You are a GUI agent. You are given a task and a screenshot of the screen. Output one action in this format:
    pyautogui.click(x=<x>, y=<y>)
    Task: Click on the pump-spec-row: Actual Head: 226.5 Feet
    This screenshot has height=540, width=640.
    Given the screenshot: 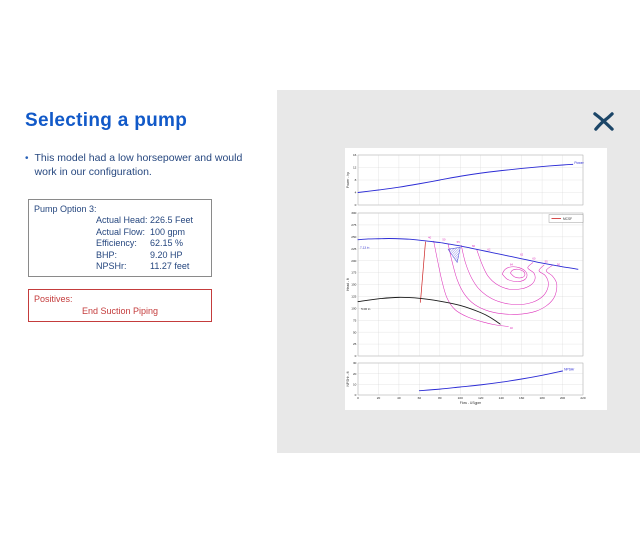 What is the action you would take?
    pyautogui.click(x=153, y=221)
    